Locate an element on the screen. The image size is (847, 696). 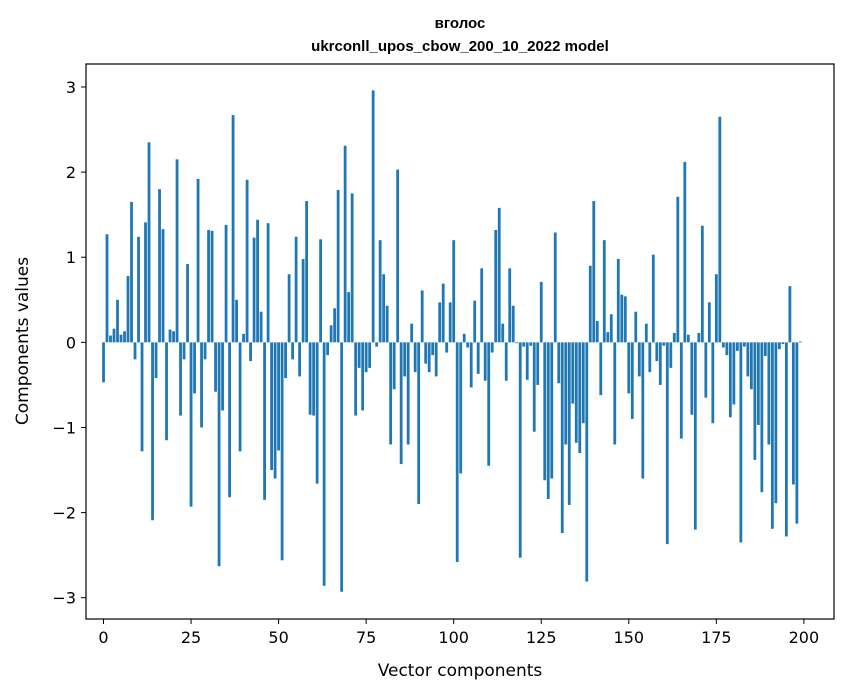
x-ticks-group: 0 25 50 75 100 125 150 175 200 is located at coordinates (458, 633).